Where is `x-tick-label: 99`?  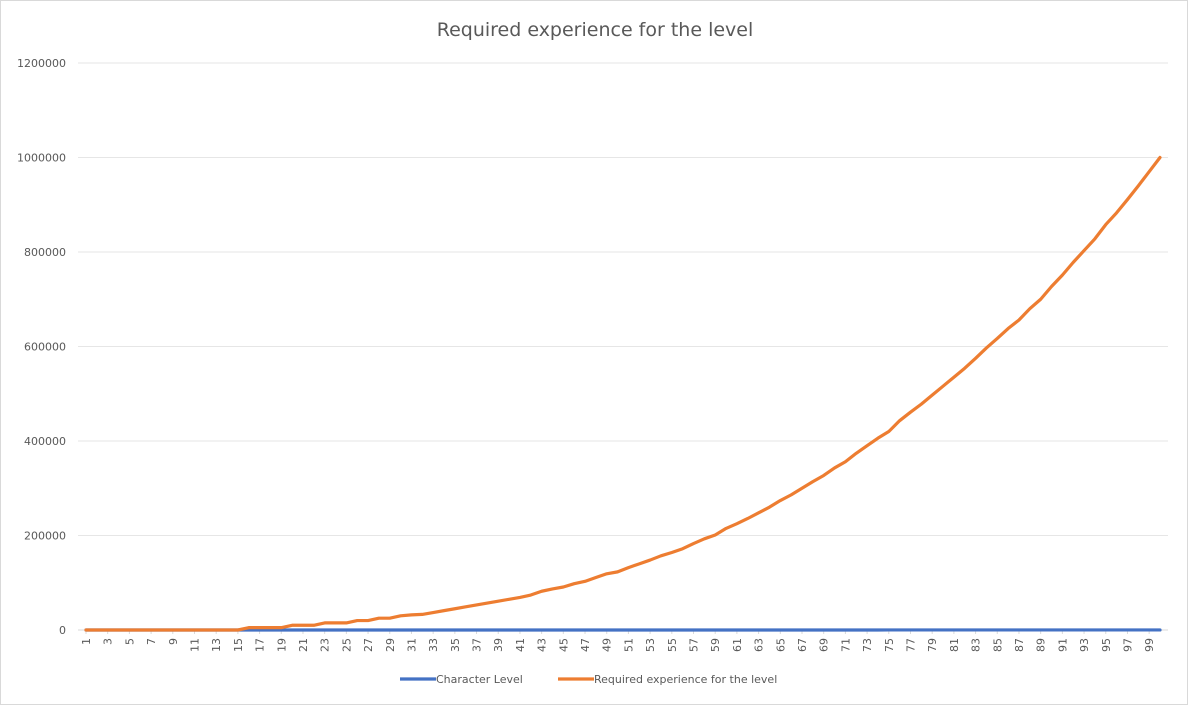
x-tick-label: 99 is located at coordinates (1149, 645).